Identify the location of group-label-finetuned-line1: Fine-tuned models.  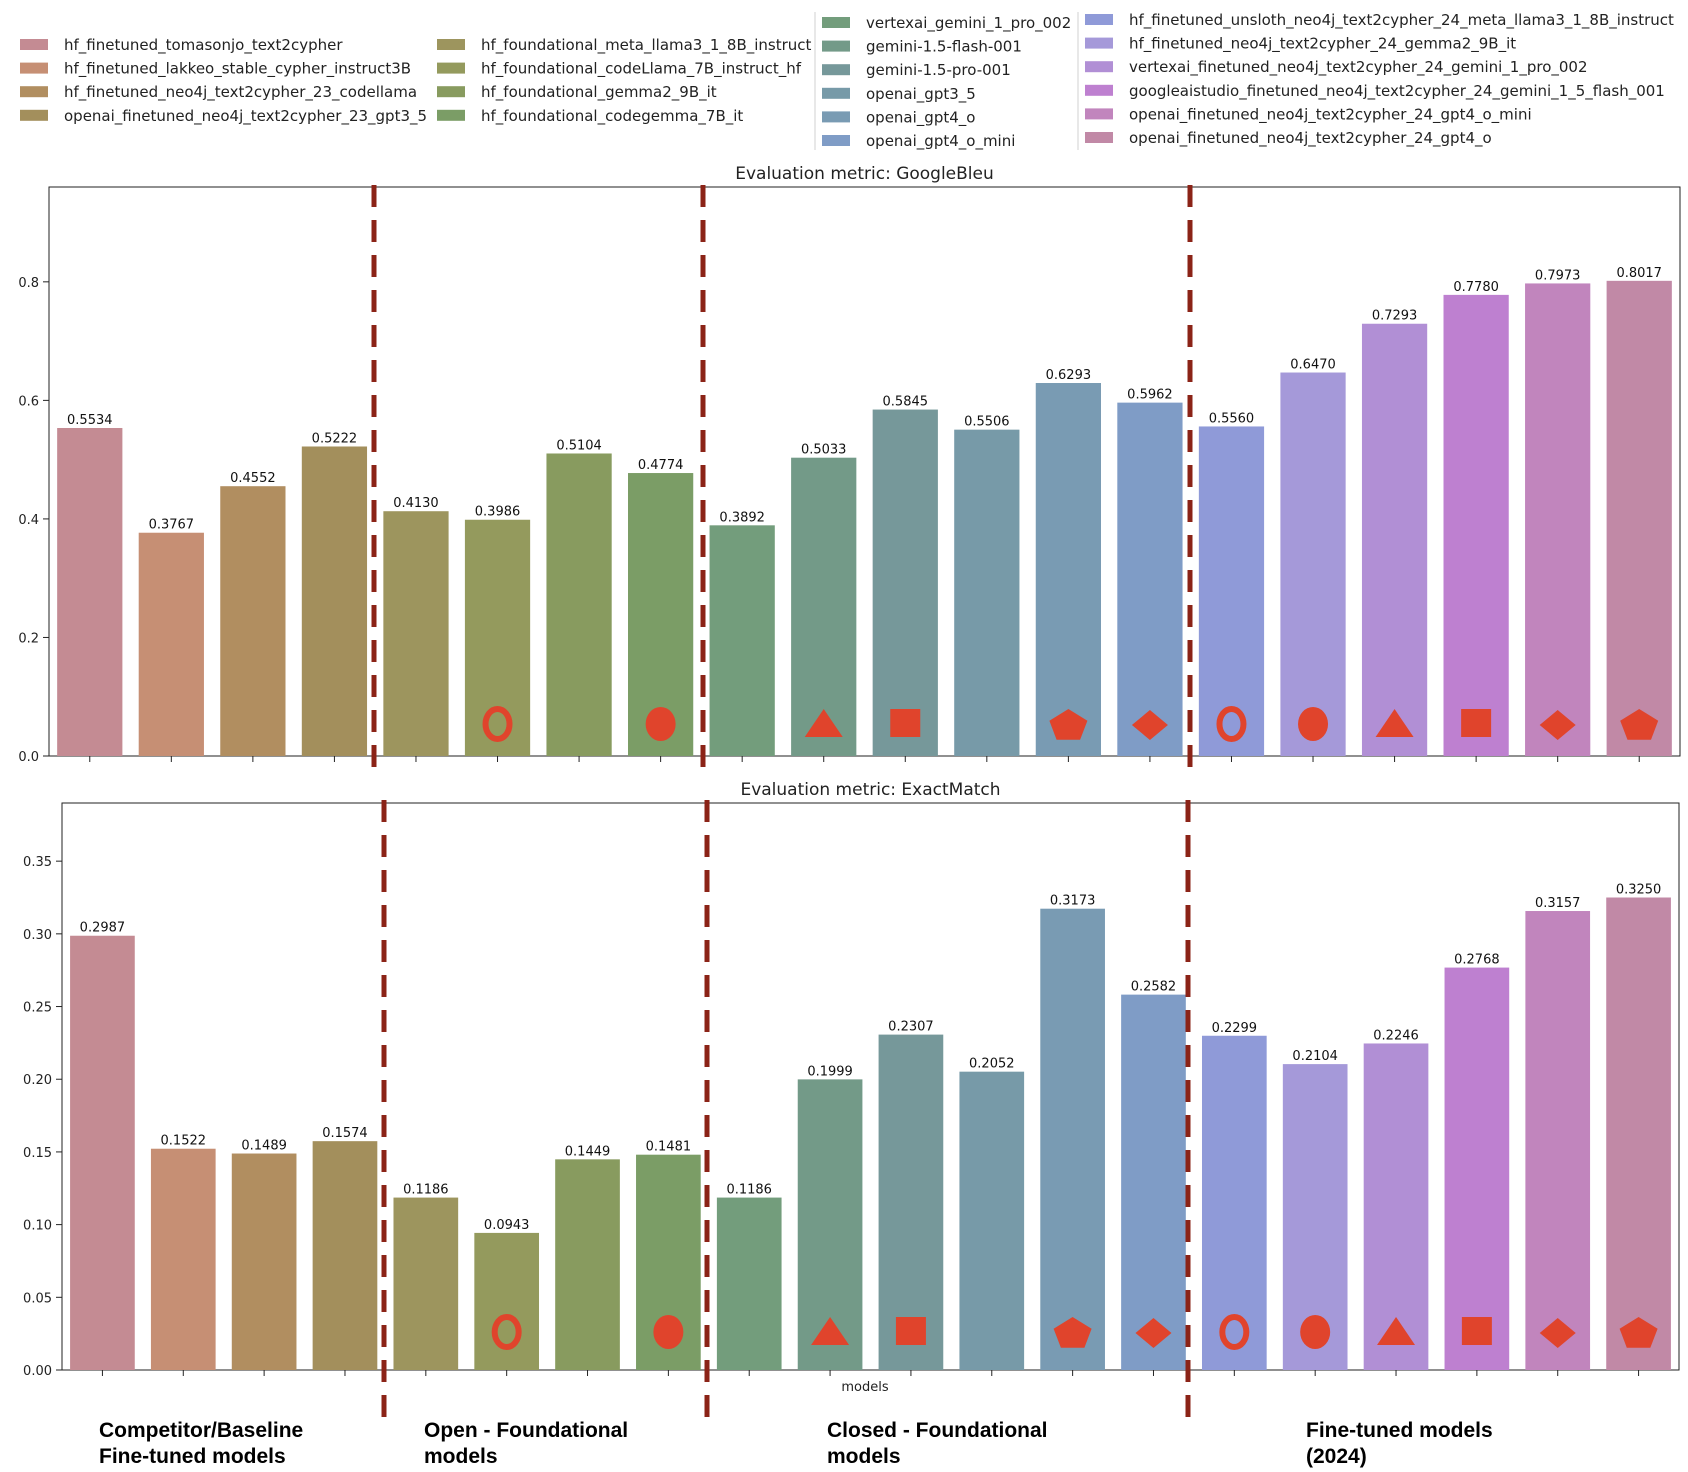
(1399, 1430).